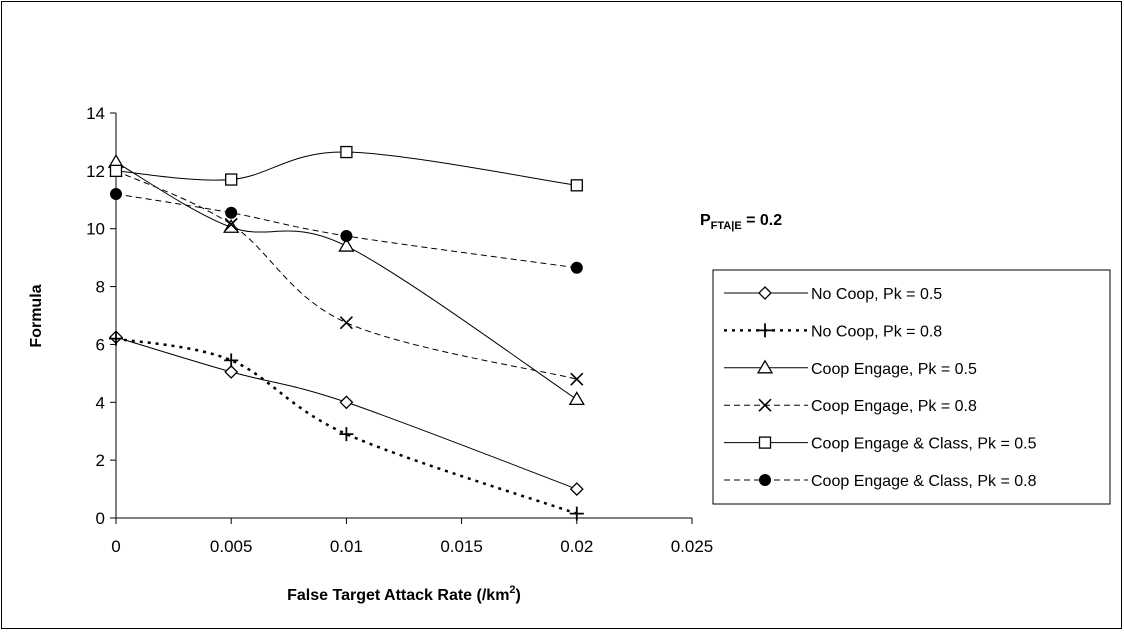 Image resolution: width=1124 pixels, height=633 pixels. What do you see at coordinates (346, 546) in the screenshot?
I see `x-tick-label: 0.01` at bounding box center [346, 546].